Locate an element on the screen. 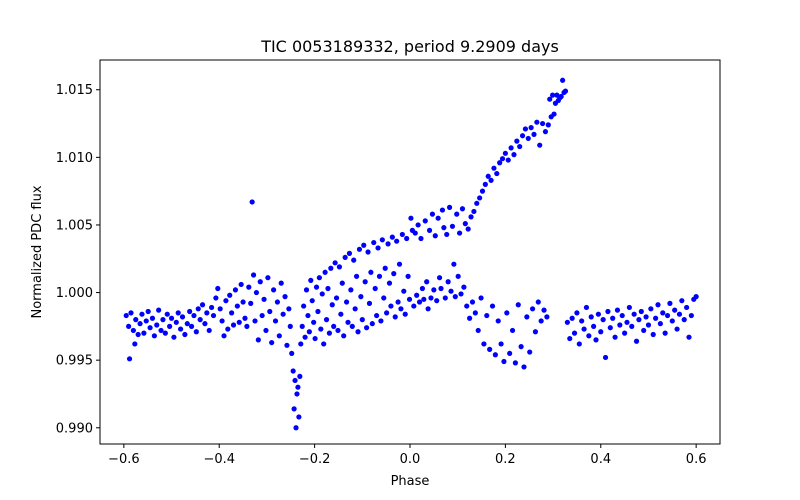 Image resolution: width=800 pixels, height=500 pixels. y-axis-ticks: 0.990 0.995 1.000 1.005 1.010 1.015 is located at coordinates (78, 259).